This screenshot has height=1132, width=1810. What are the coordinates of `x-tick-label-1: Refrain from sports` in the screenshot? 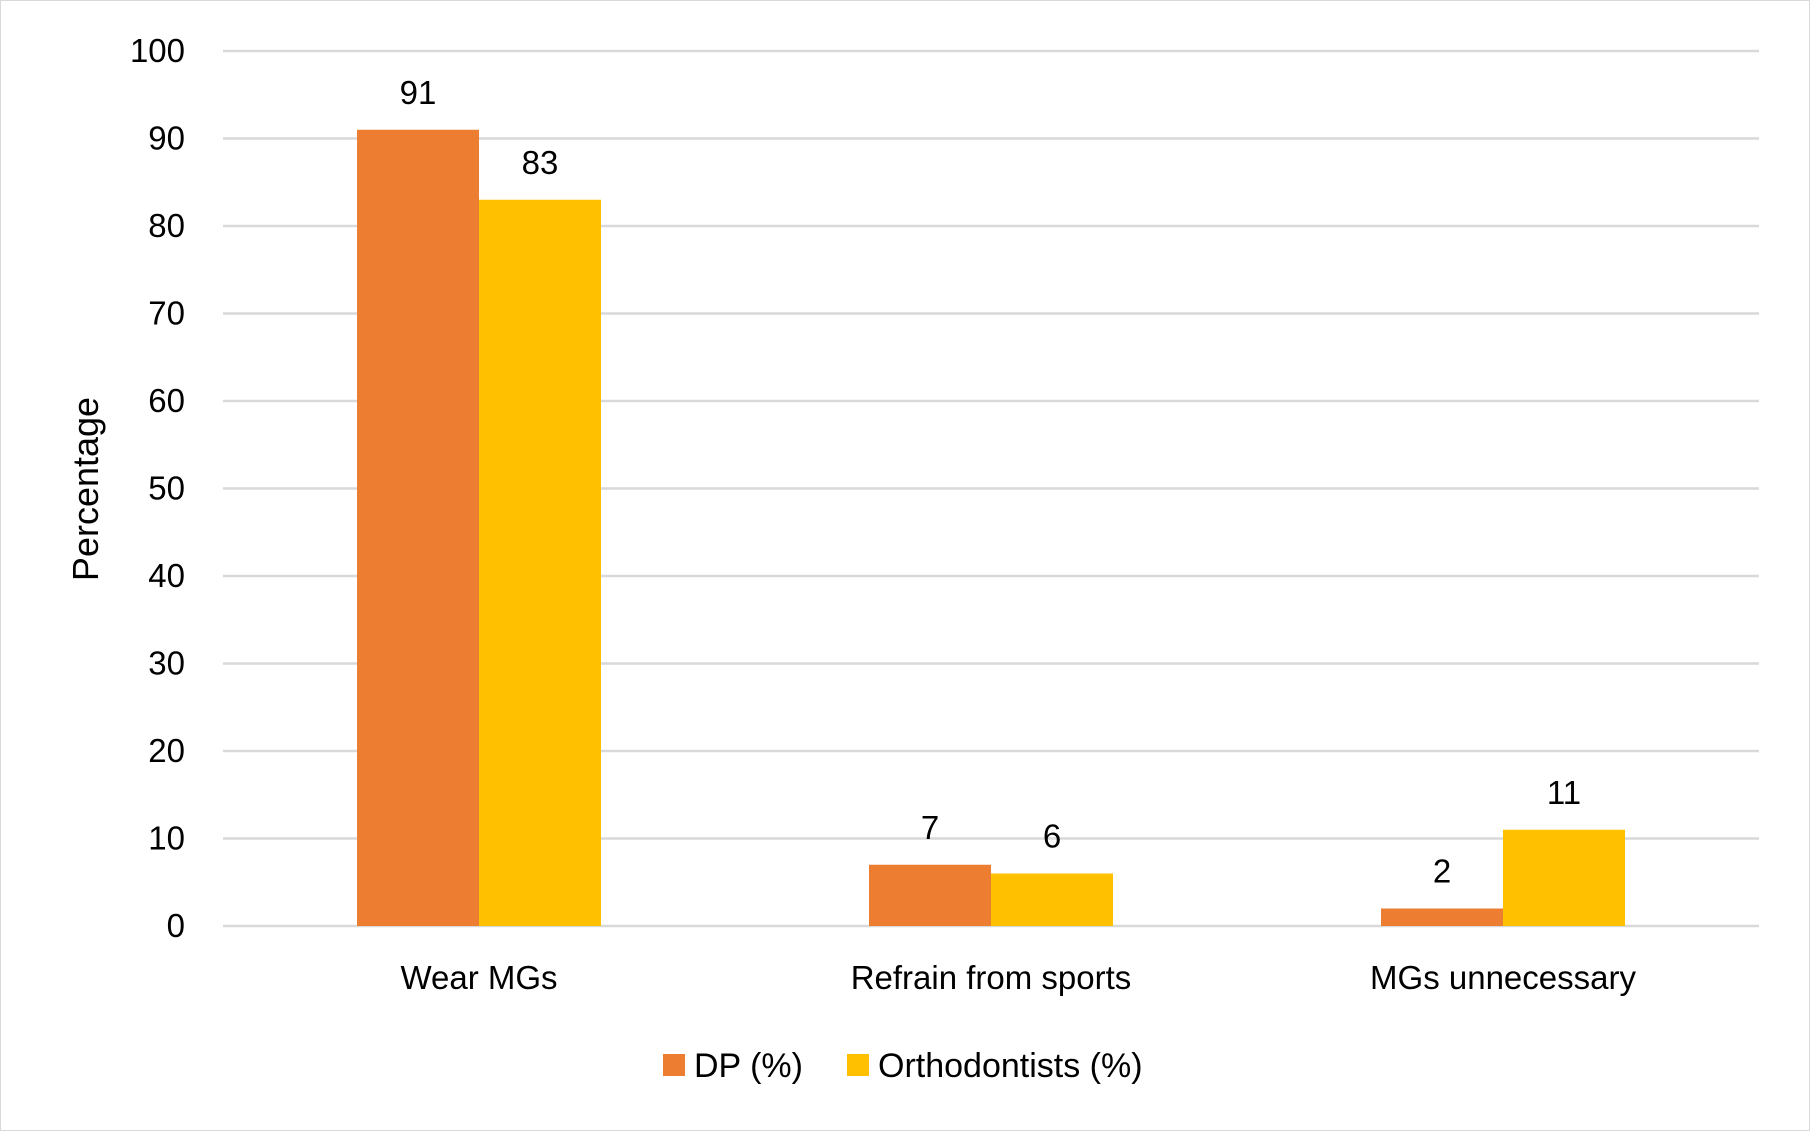 It's located at (991, 977).